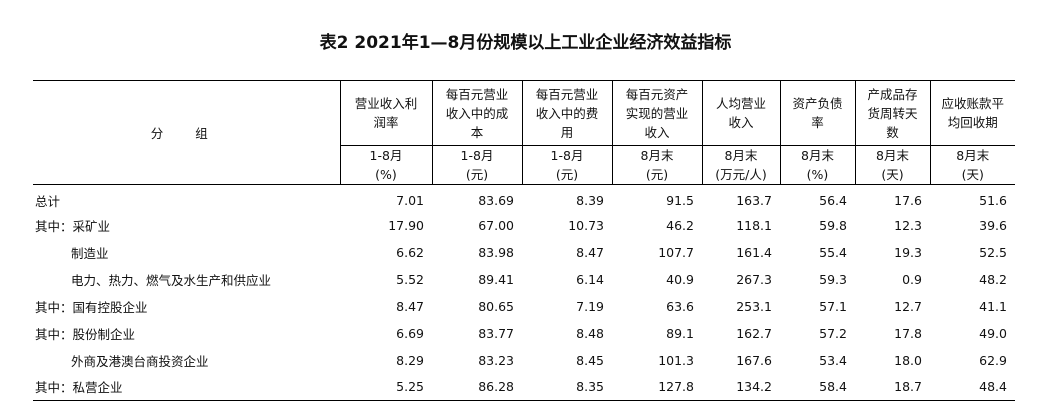 This screenshot has height=419, width=1051. I want to click on cell-value: 62.9, so click(993, 360).